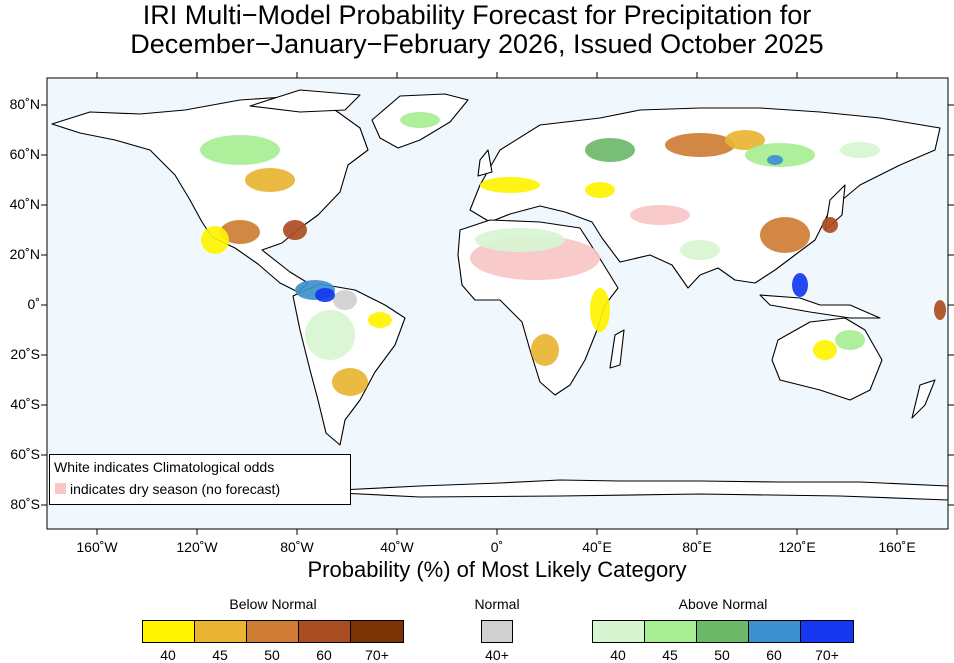 This screenshot has height=663, width=954. Describe the element at coordinates (797, 547) in the screenshot. I see `x-tick-label: 120˚E` at that location.